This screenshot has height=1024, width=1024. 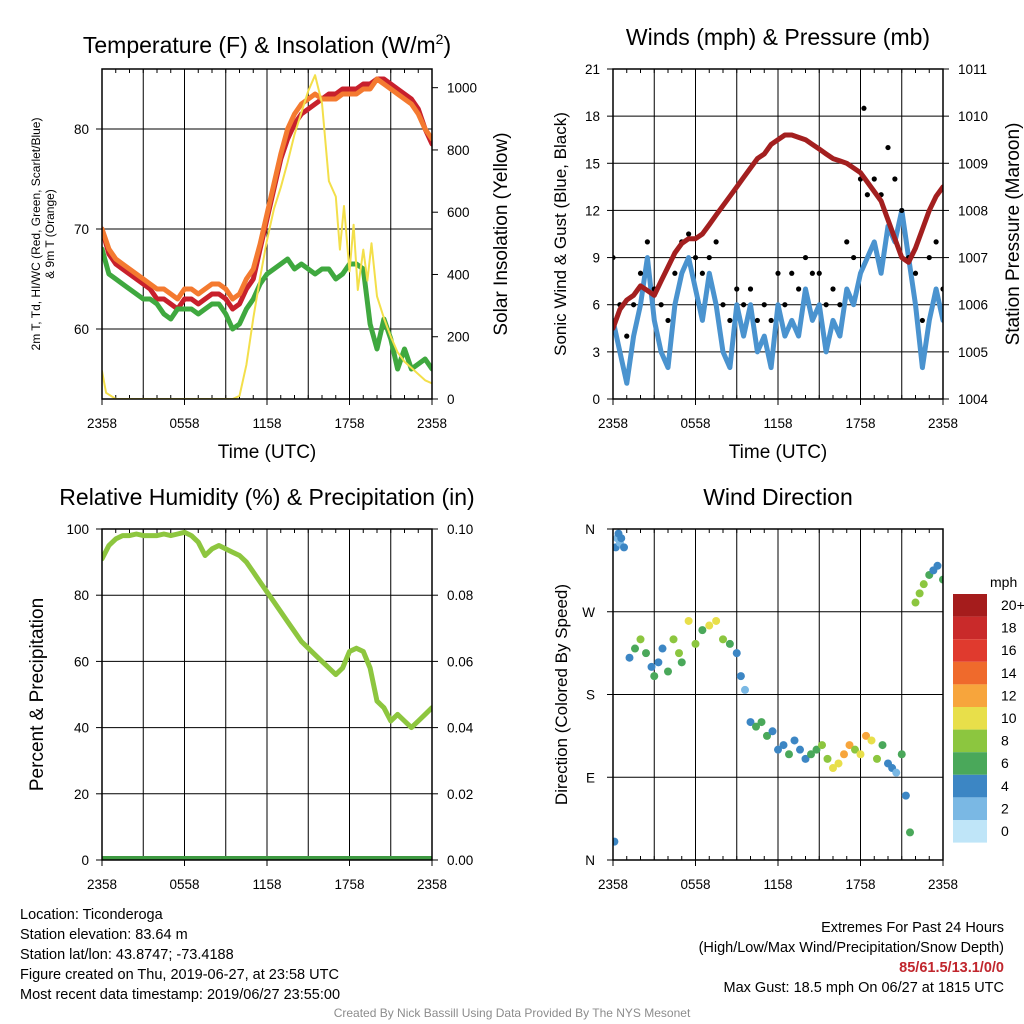 I want to click on y-tick-label: E, so click(x=590, y=777).